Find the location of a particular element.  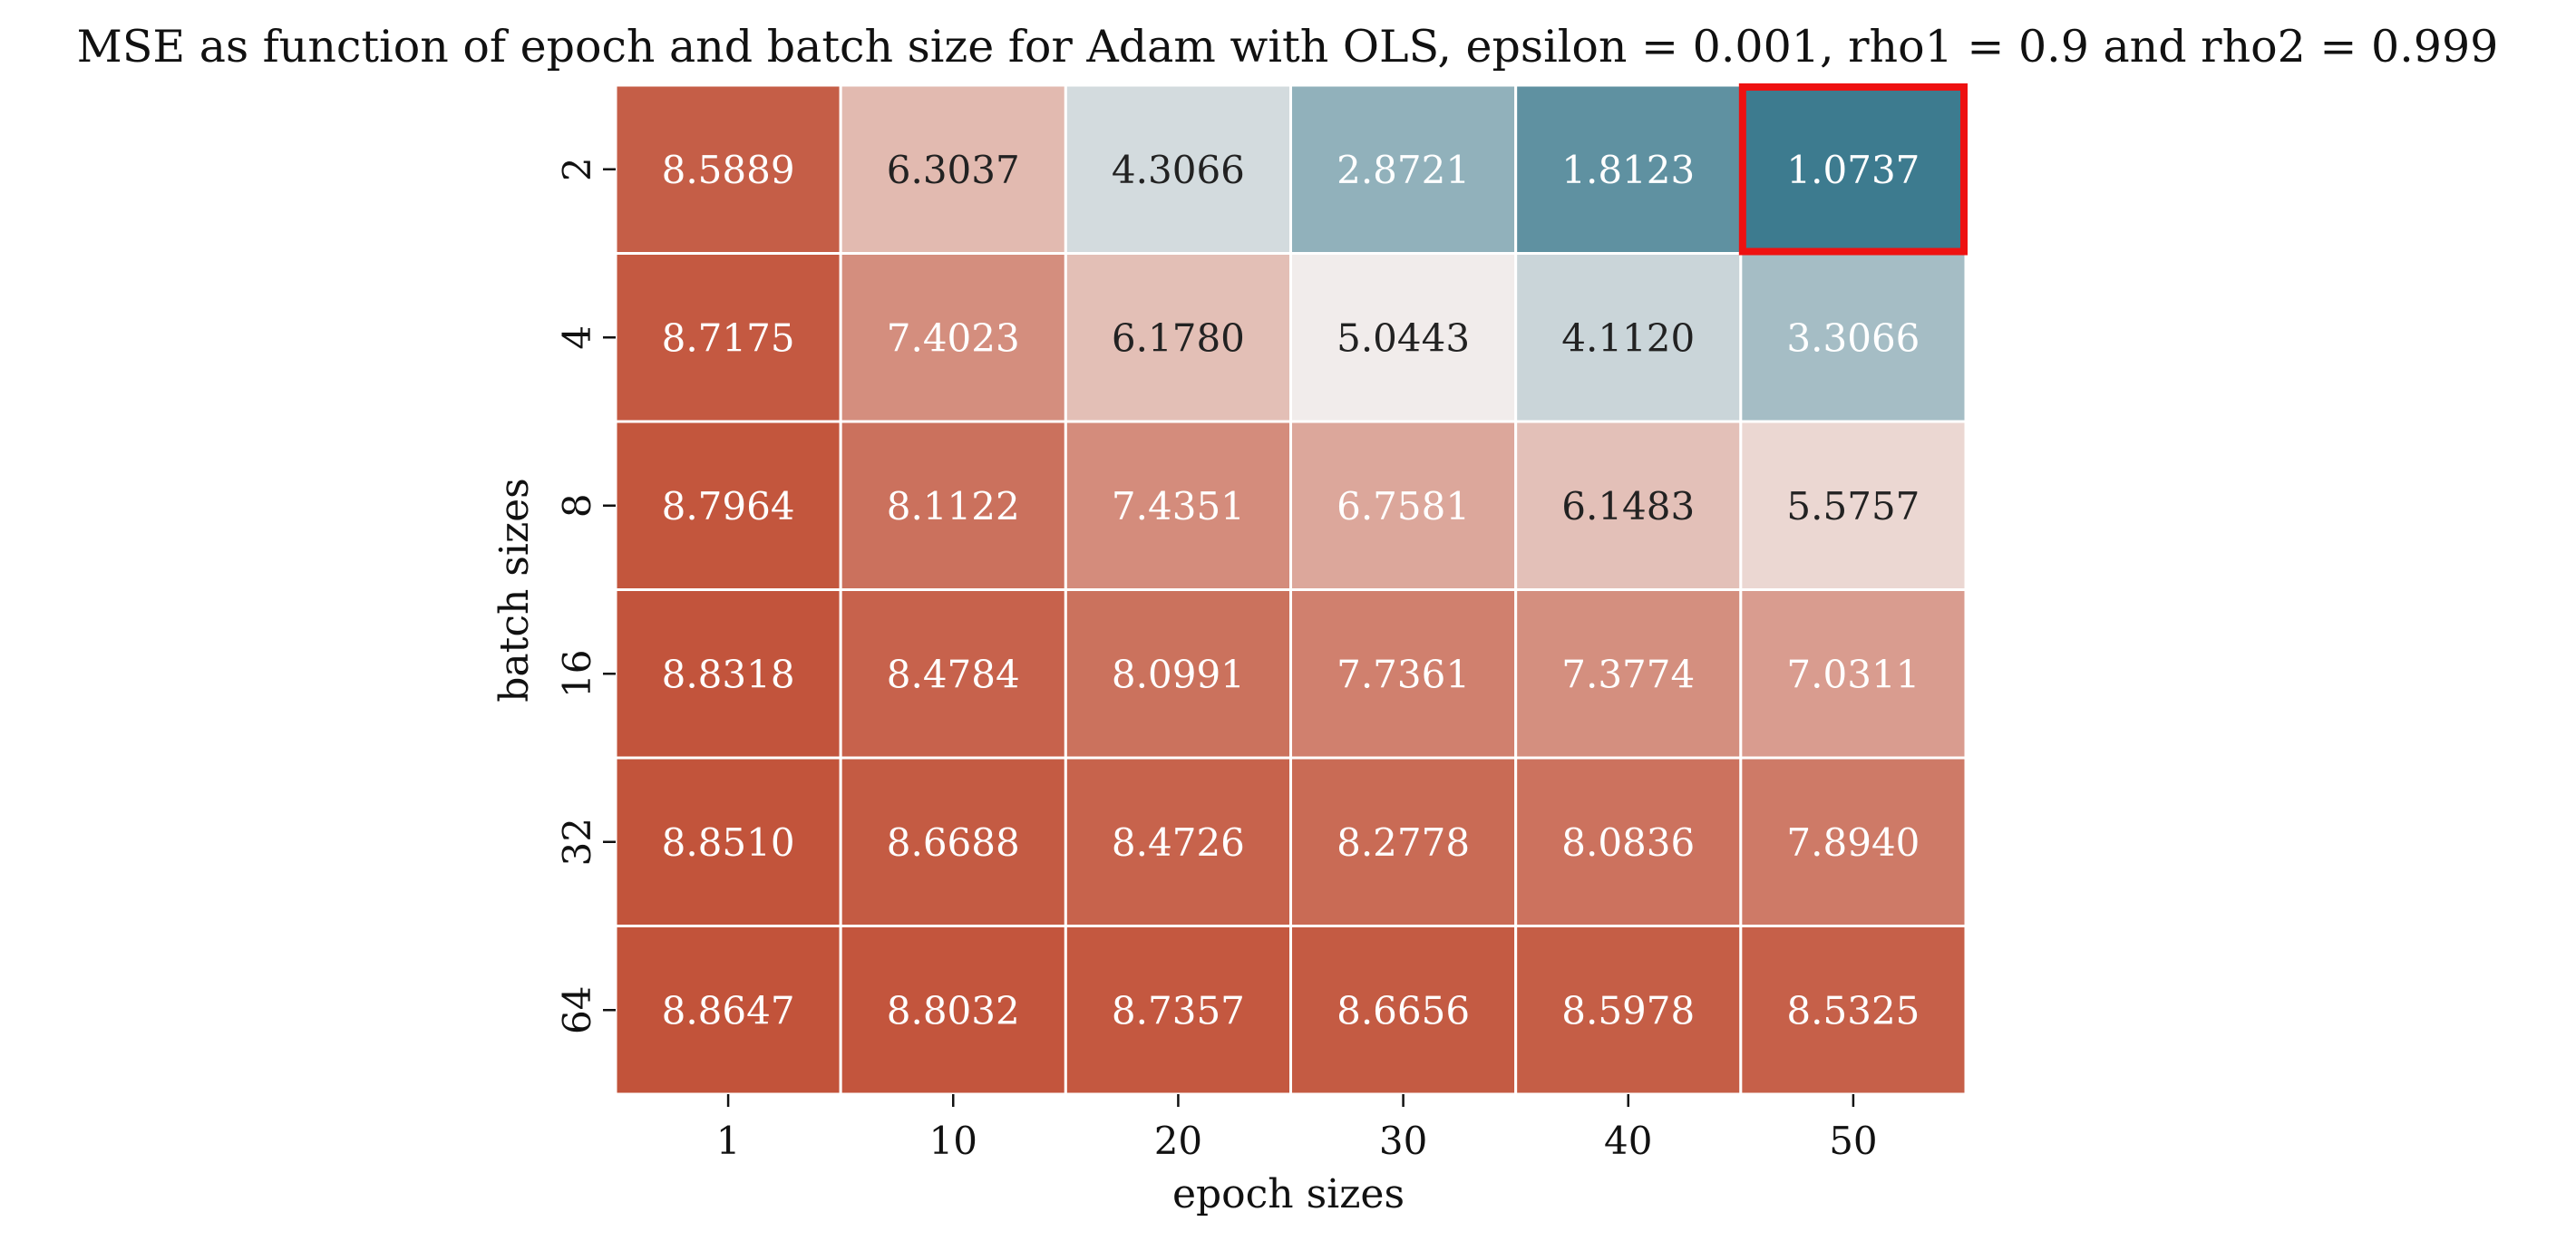

cell-value-label: 1.0737 is located at coordinates (1853, 170).